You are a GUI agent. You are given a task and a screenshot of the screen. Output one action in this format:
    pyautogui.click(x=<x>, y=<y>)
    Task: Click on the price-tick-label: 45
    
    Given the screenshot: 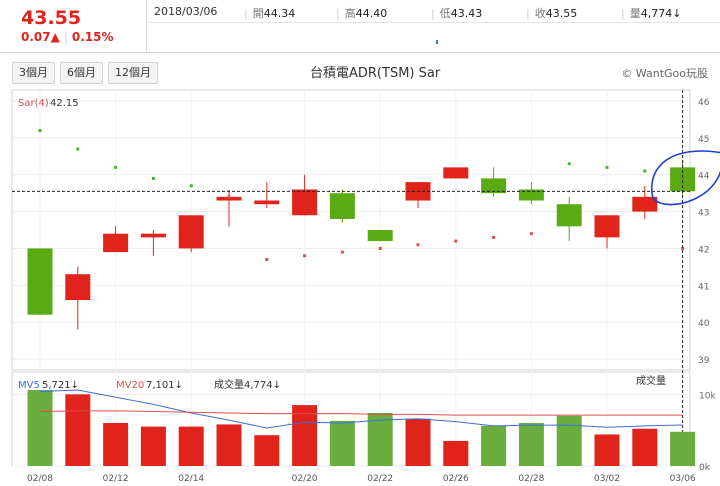 What is the action you would take?
    pyautogui.click(x=703, y=140)
    